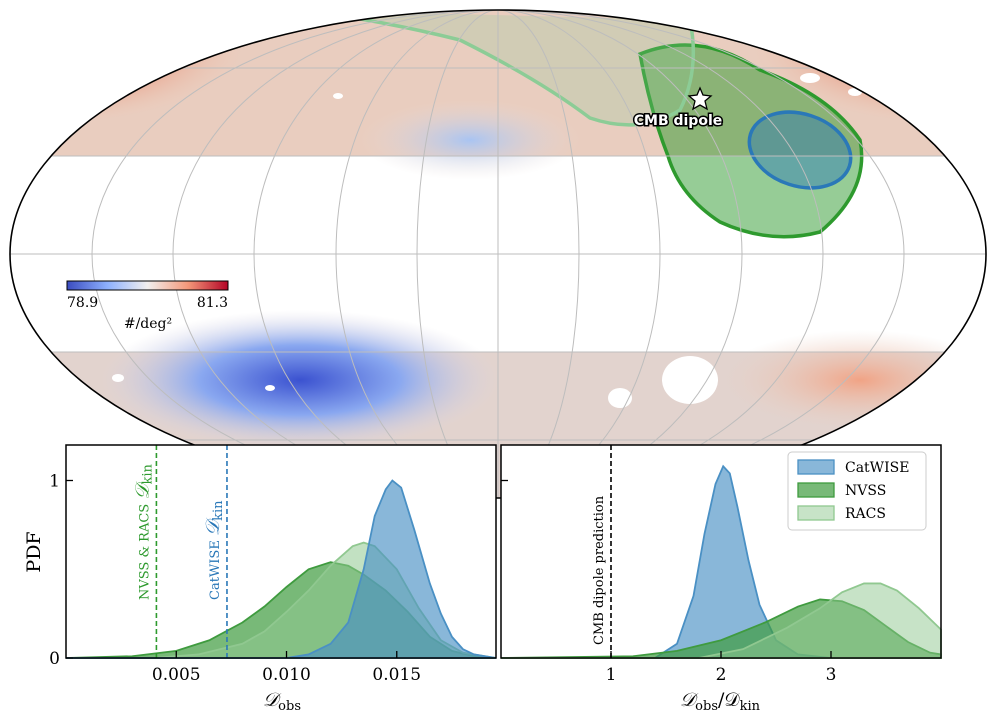 The height and width of the screenshot is (720, 997). I want to click on catwise-contour, so click(800, 150).